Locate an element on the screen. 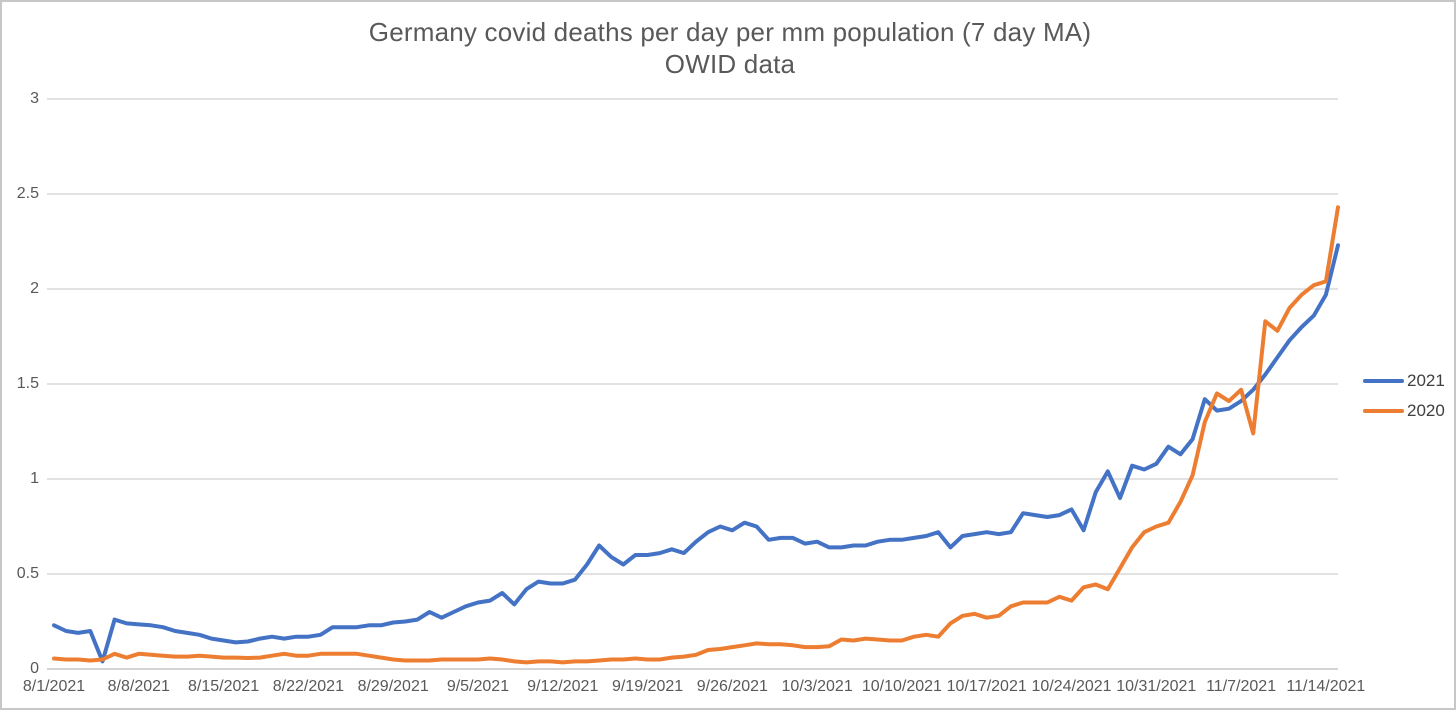  x-tick-label: 8/29/2021 is located at coordinates (393, 686).